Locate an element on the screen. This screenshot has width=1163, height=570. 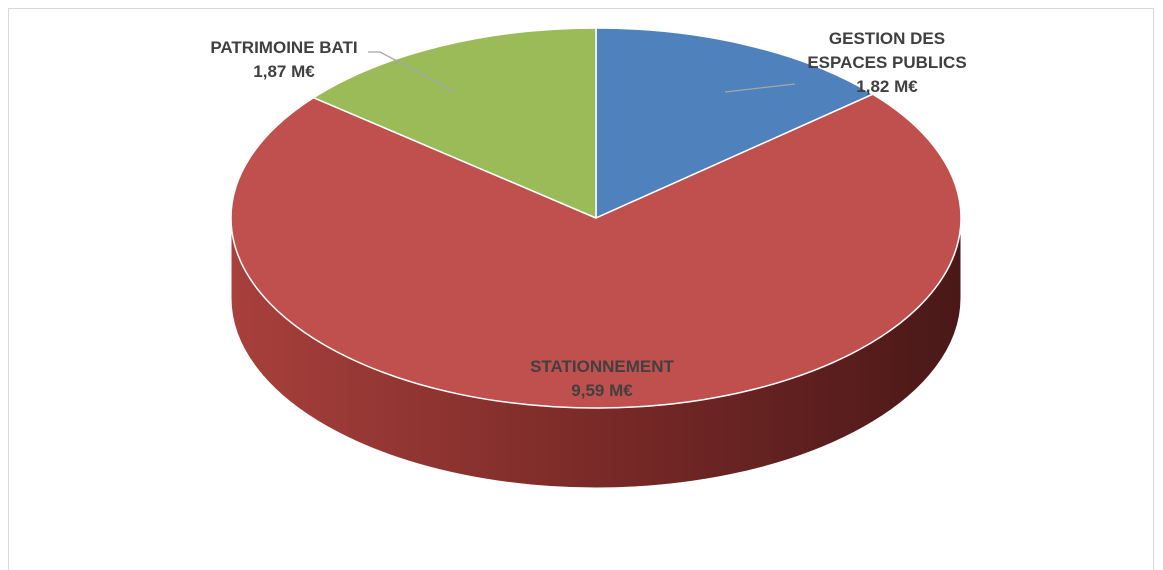
slice-name-label: ESPACES PUBLICS is located at coordinates (886, 62).